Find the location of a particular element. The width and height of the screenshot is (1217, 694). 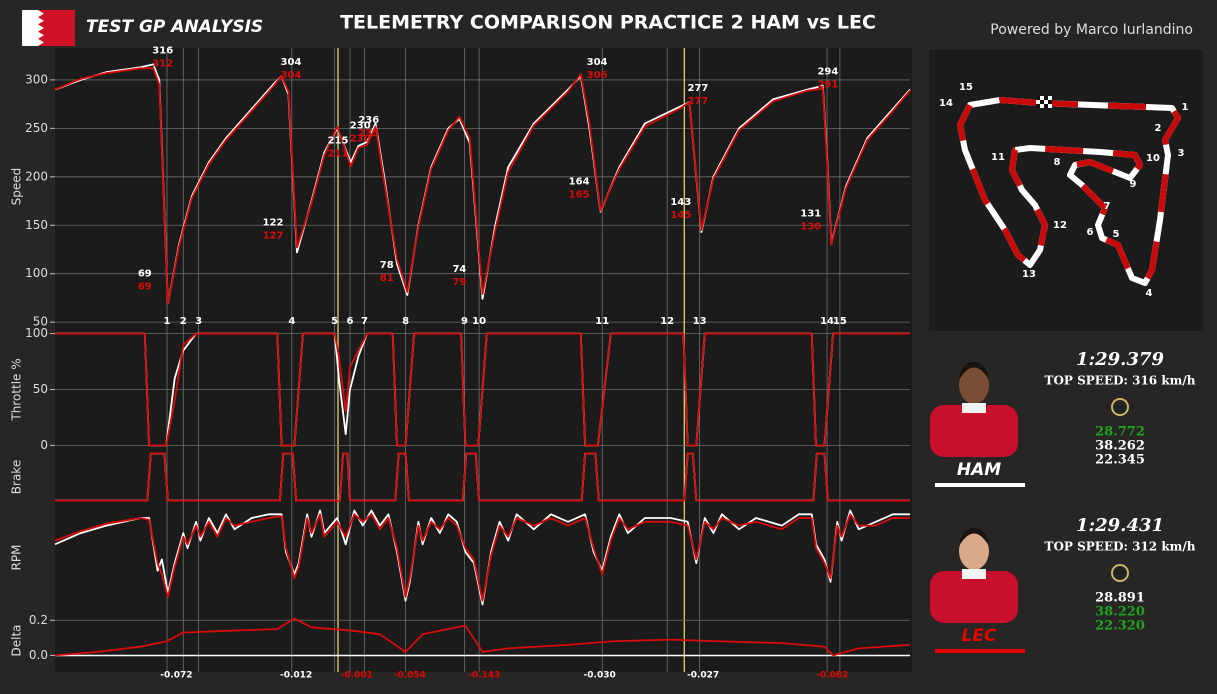

sector-time: 22.345 is located at coordinates (1120, 460).